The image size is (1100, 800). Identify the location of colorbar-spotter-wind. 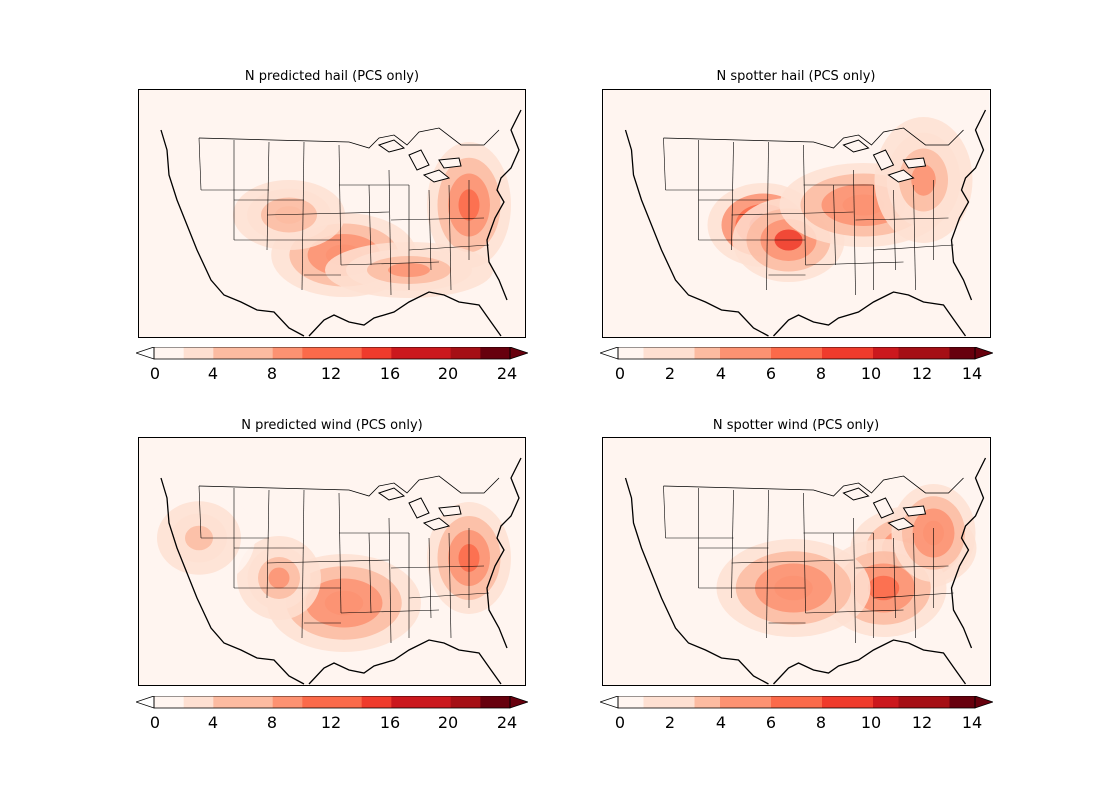
(796, 702).